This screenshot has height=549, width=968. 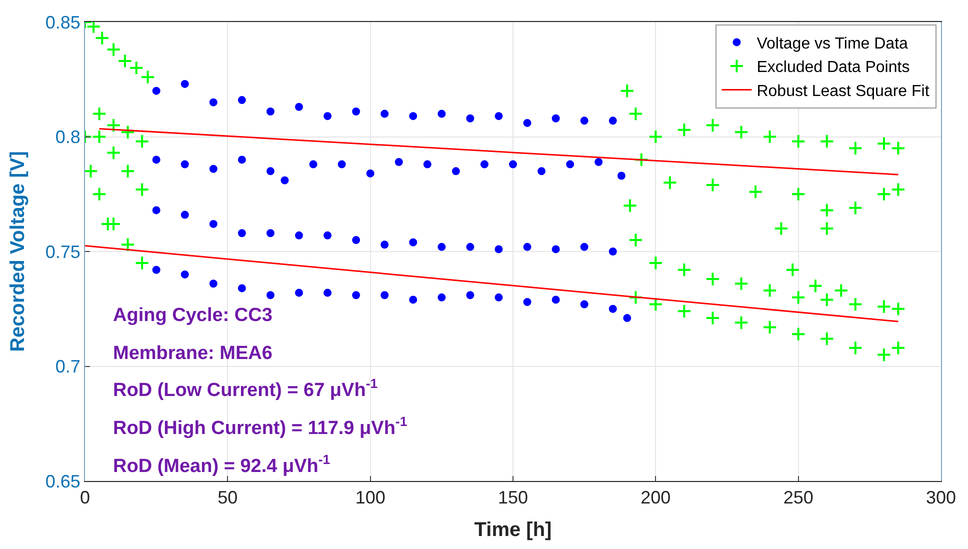 What do you see at coordinates (17, 251) in the screenshot?
I see `y-axis-title: Recorded Voltage [V]` at bounding box center [17, 251].